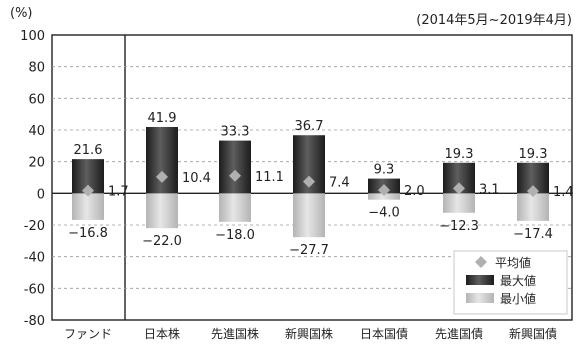 The image size is (579, 347). I want to click on y-tick-label: -20, so click(34, 226).